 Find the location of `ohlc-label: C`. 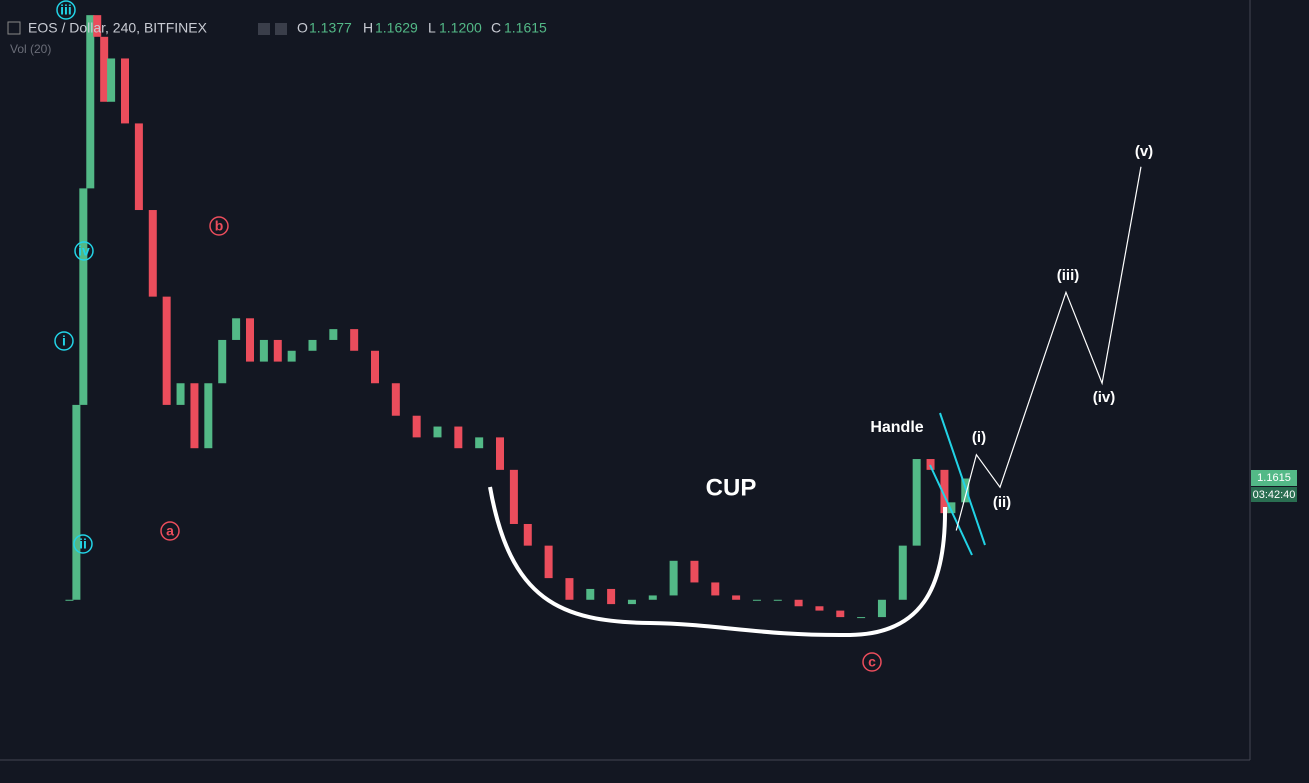

ohlc-label: C is located at coordinates (496, 28).